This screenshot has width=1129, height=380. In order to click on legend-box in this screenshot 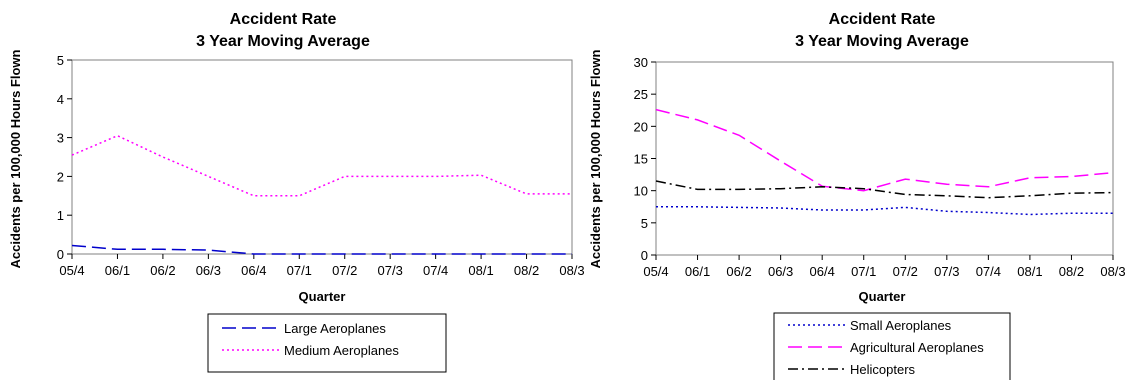, I will do `click(892, 346)`.